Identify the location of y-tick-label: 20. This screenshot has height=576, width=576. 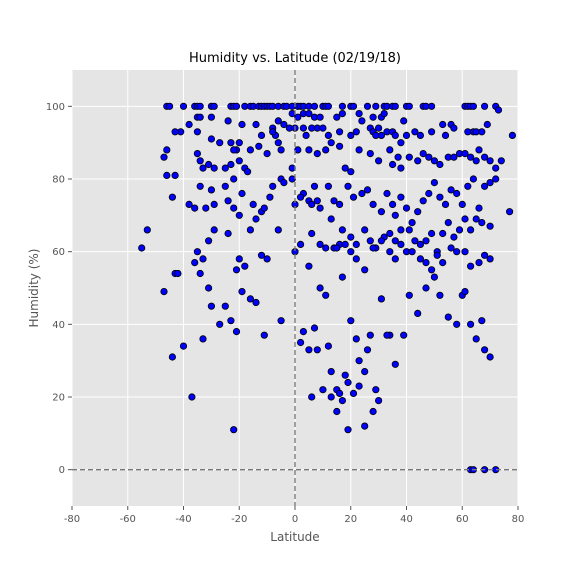
(58, 398).